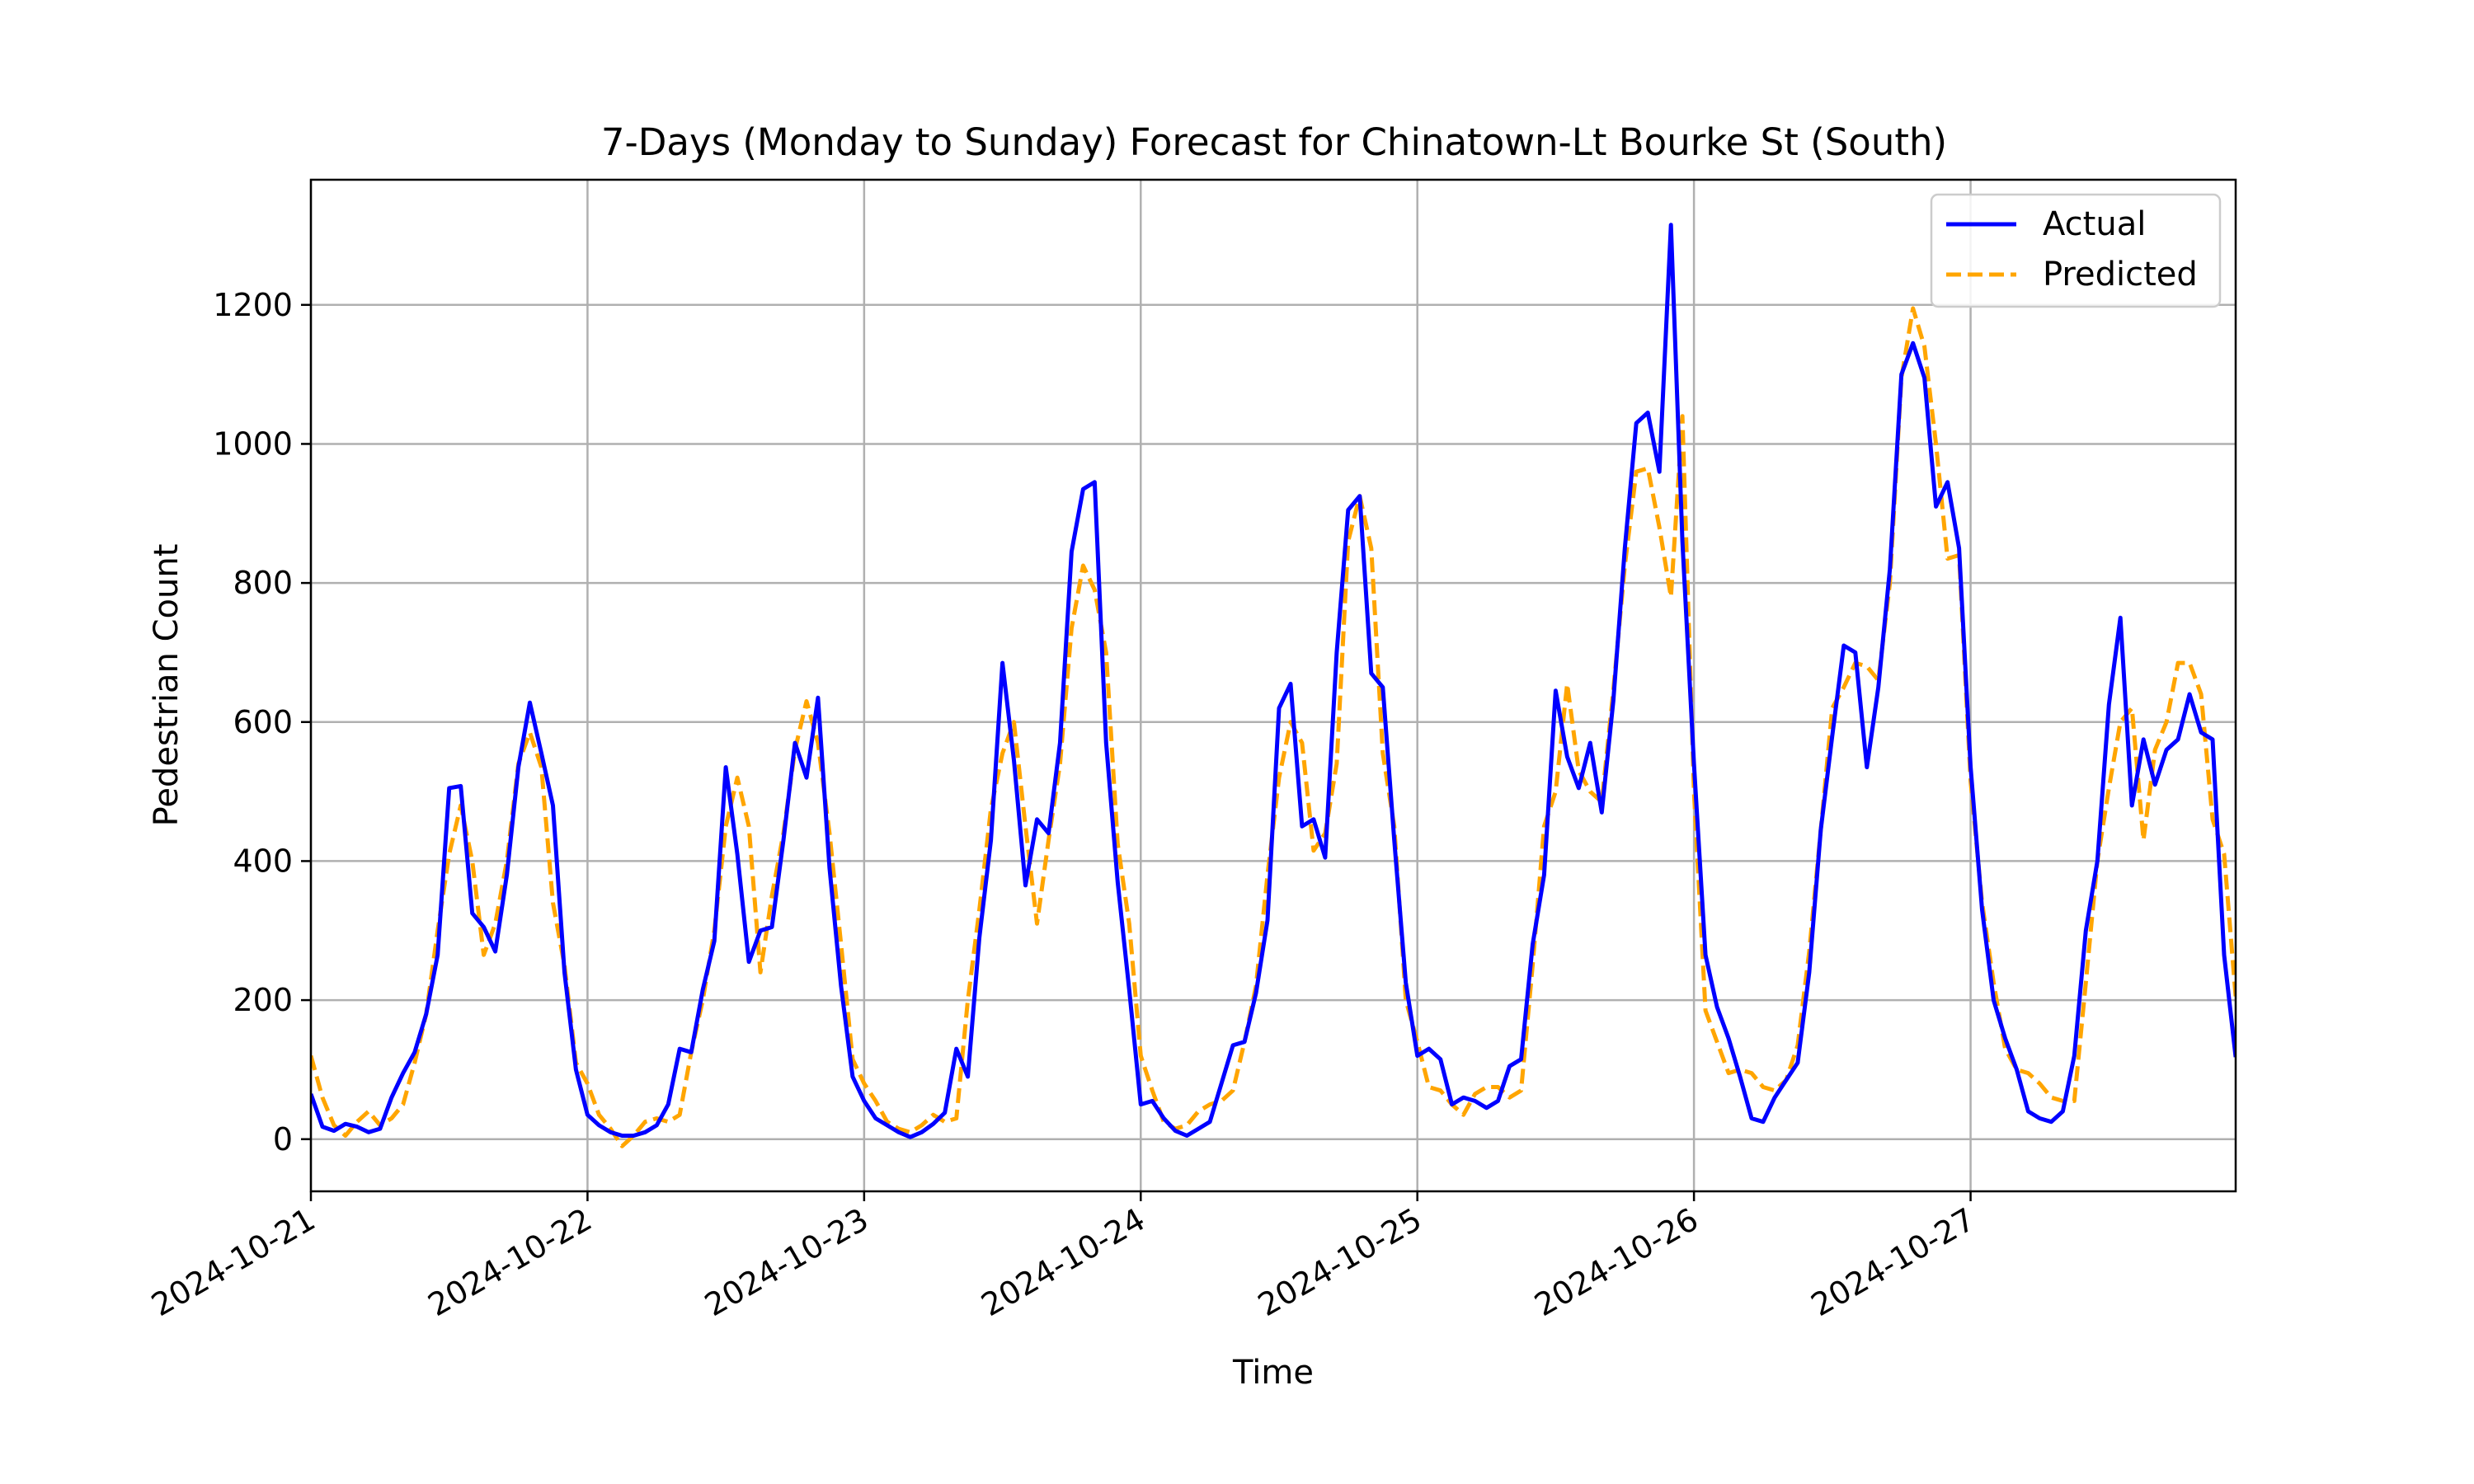 This screenshot has width=2474, height=1484. I want to click on legend: Actual Predicted, so click(2076, 251).